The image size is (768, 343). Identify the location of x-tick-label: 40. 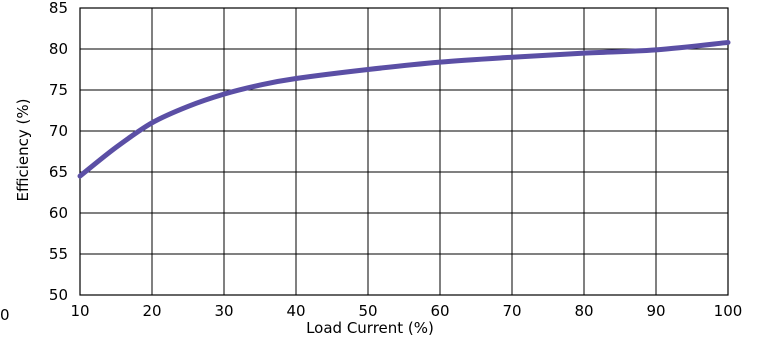
(295, 311).